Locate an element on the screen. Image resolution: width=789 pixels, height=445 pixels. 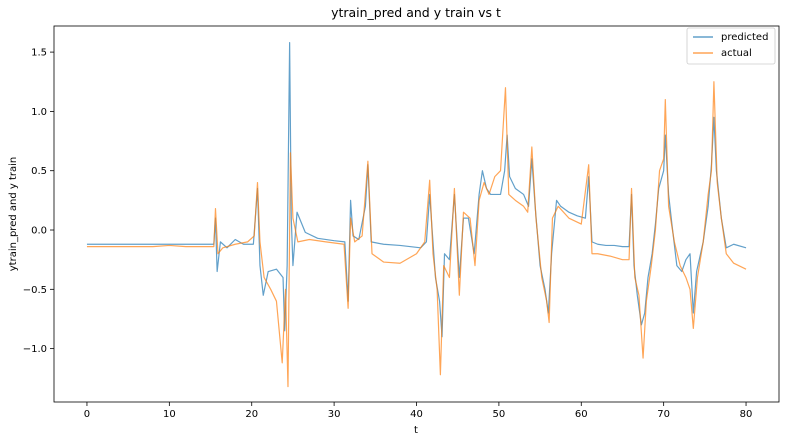
x-tick-label: 50 is located at coordinates (499, 414).